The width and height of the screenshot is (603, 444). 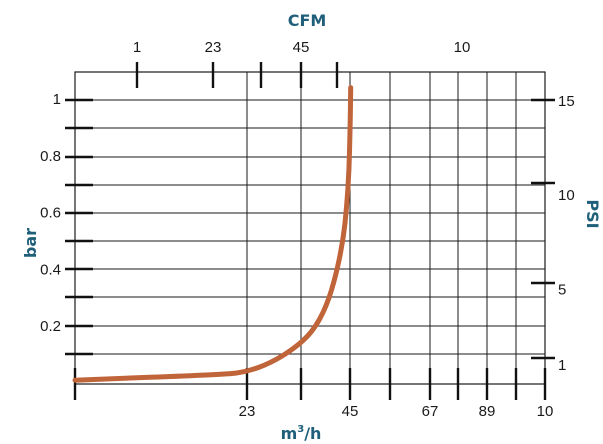 What do you see at coordinates (137, 47) in the screenshot?
I see `top-tick-label: 1` at bounding box center [137, 47].